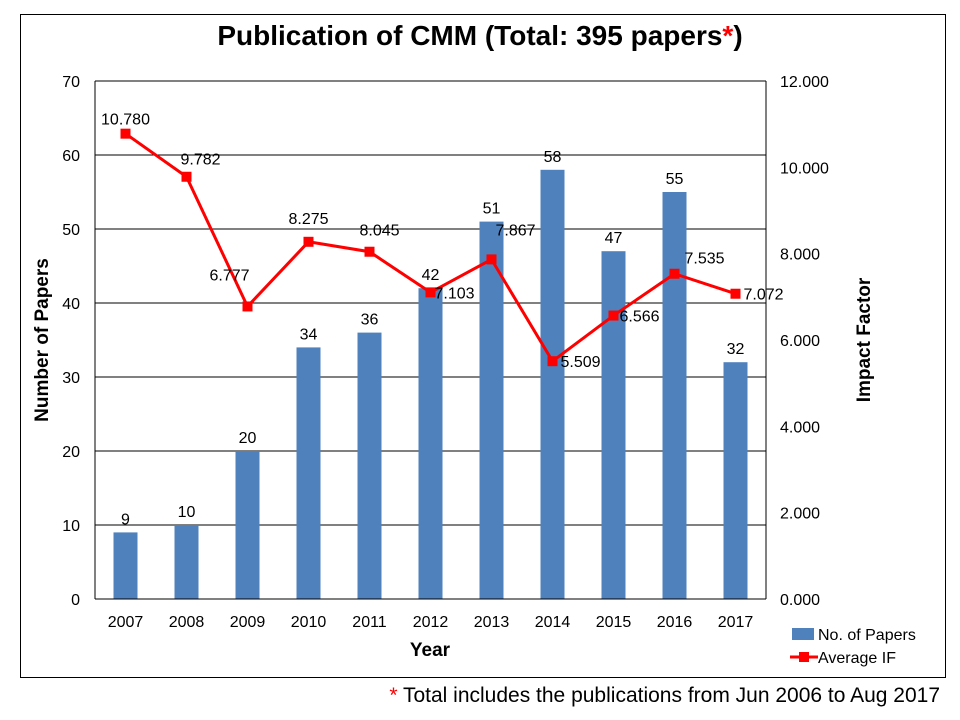  Describe the element at coordinates (71, 526) in the screenshot. I see `y-tick-label: 10` at that location.